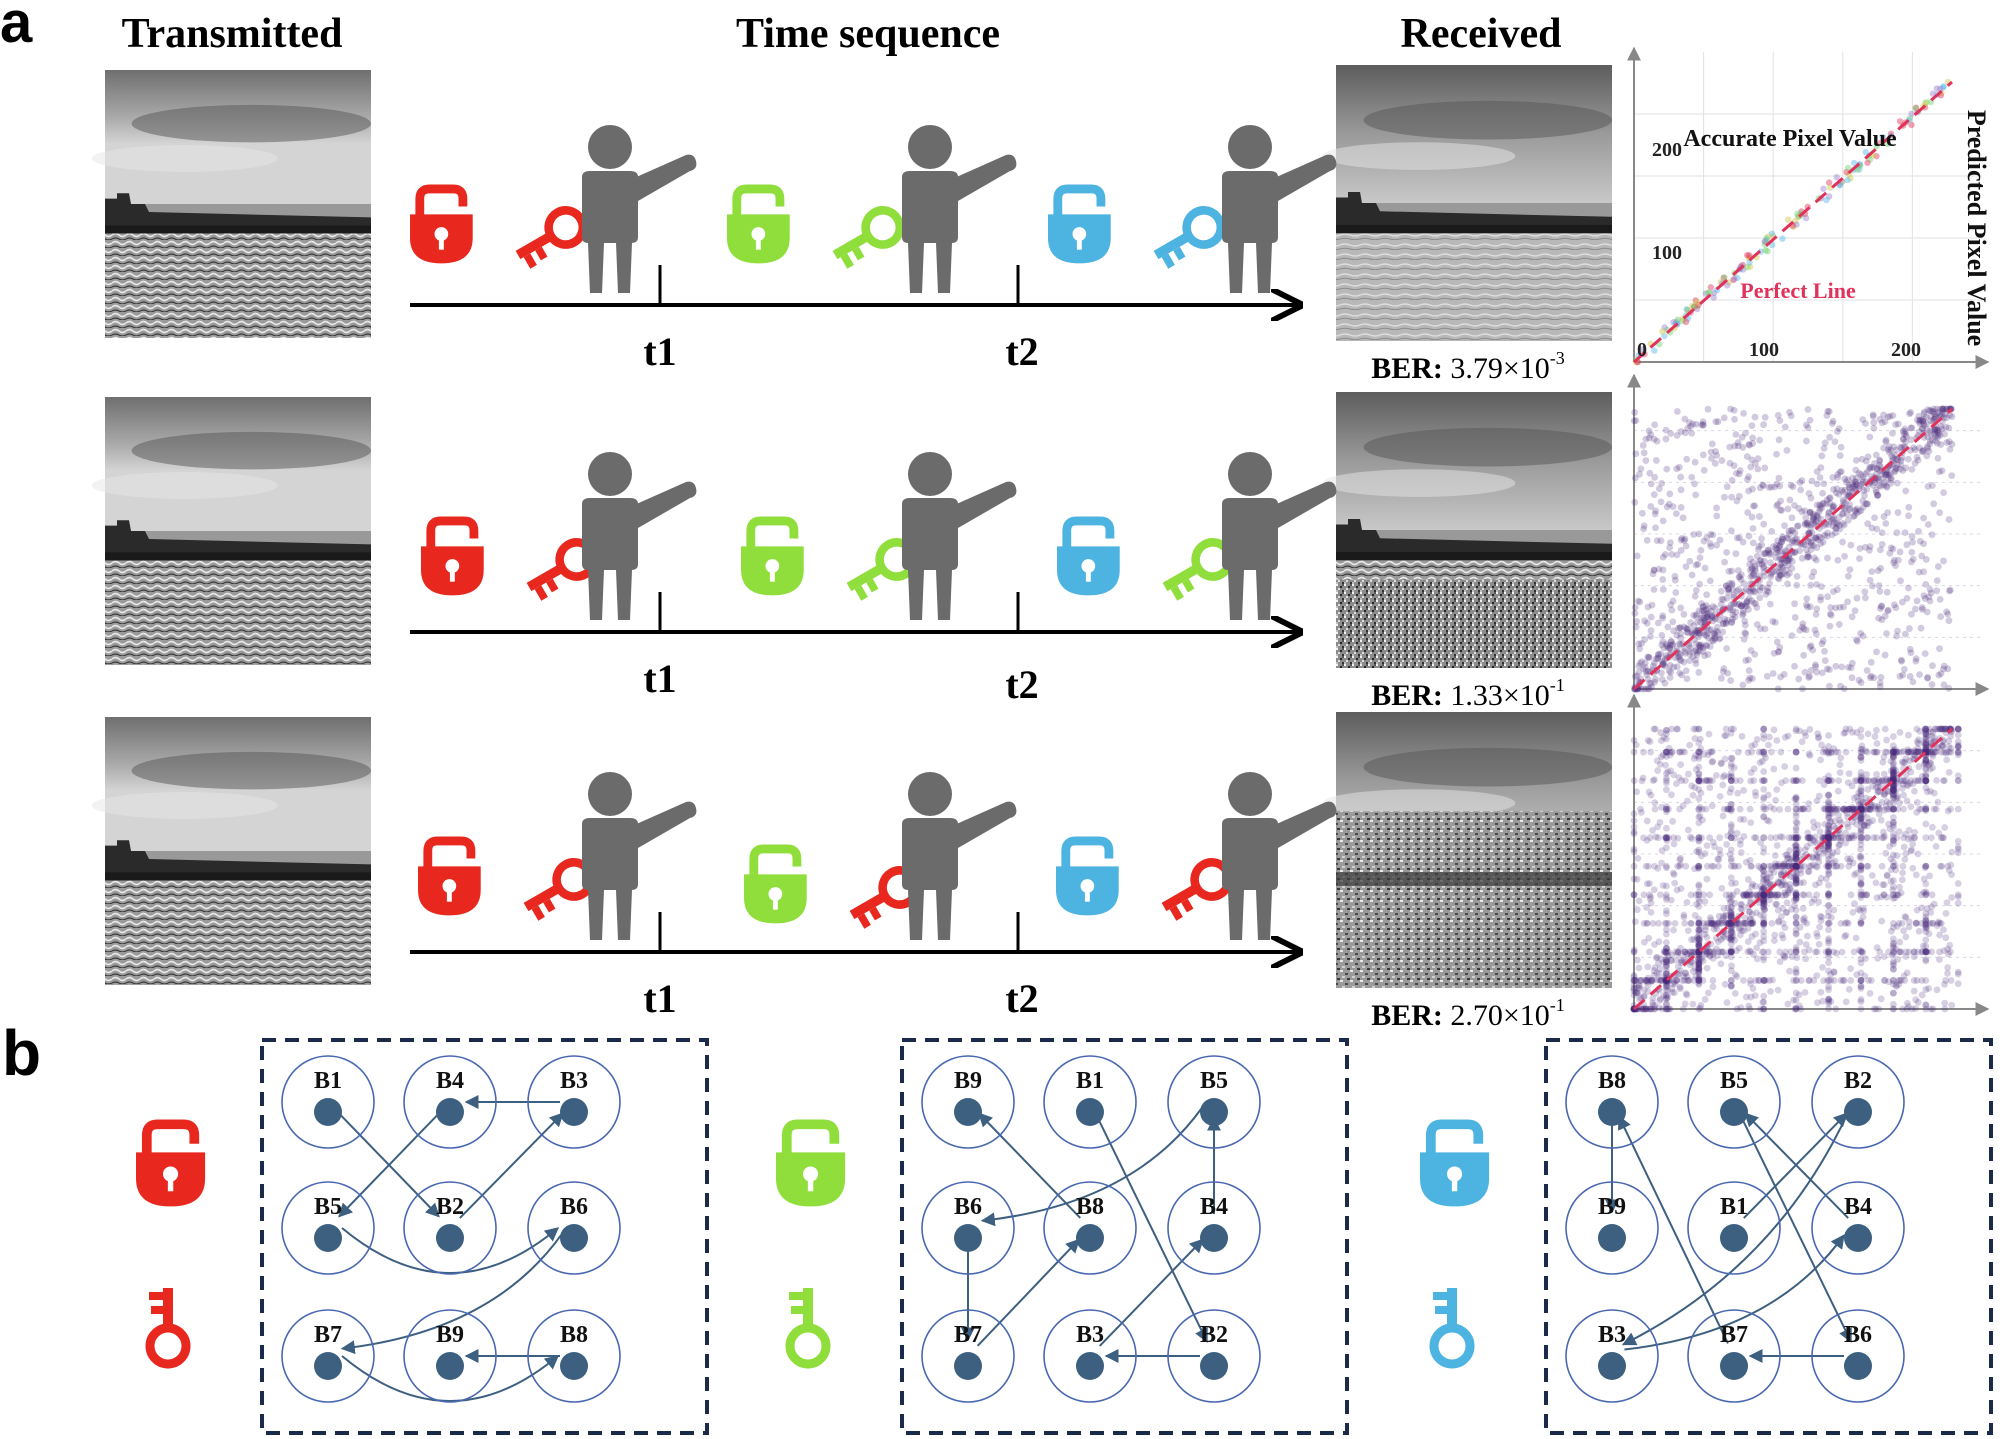  I want to click on node-label: B5, so click(1214, 1081).